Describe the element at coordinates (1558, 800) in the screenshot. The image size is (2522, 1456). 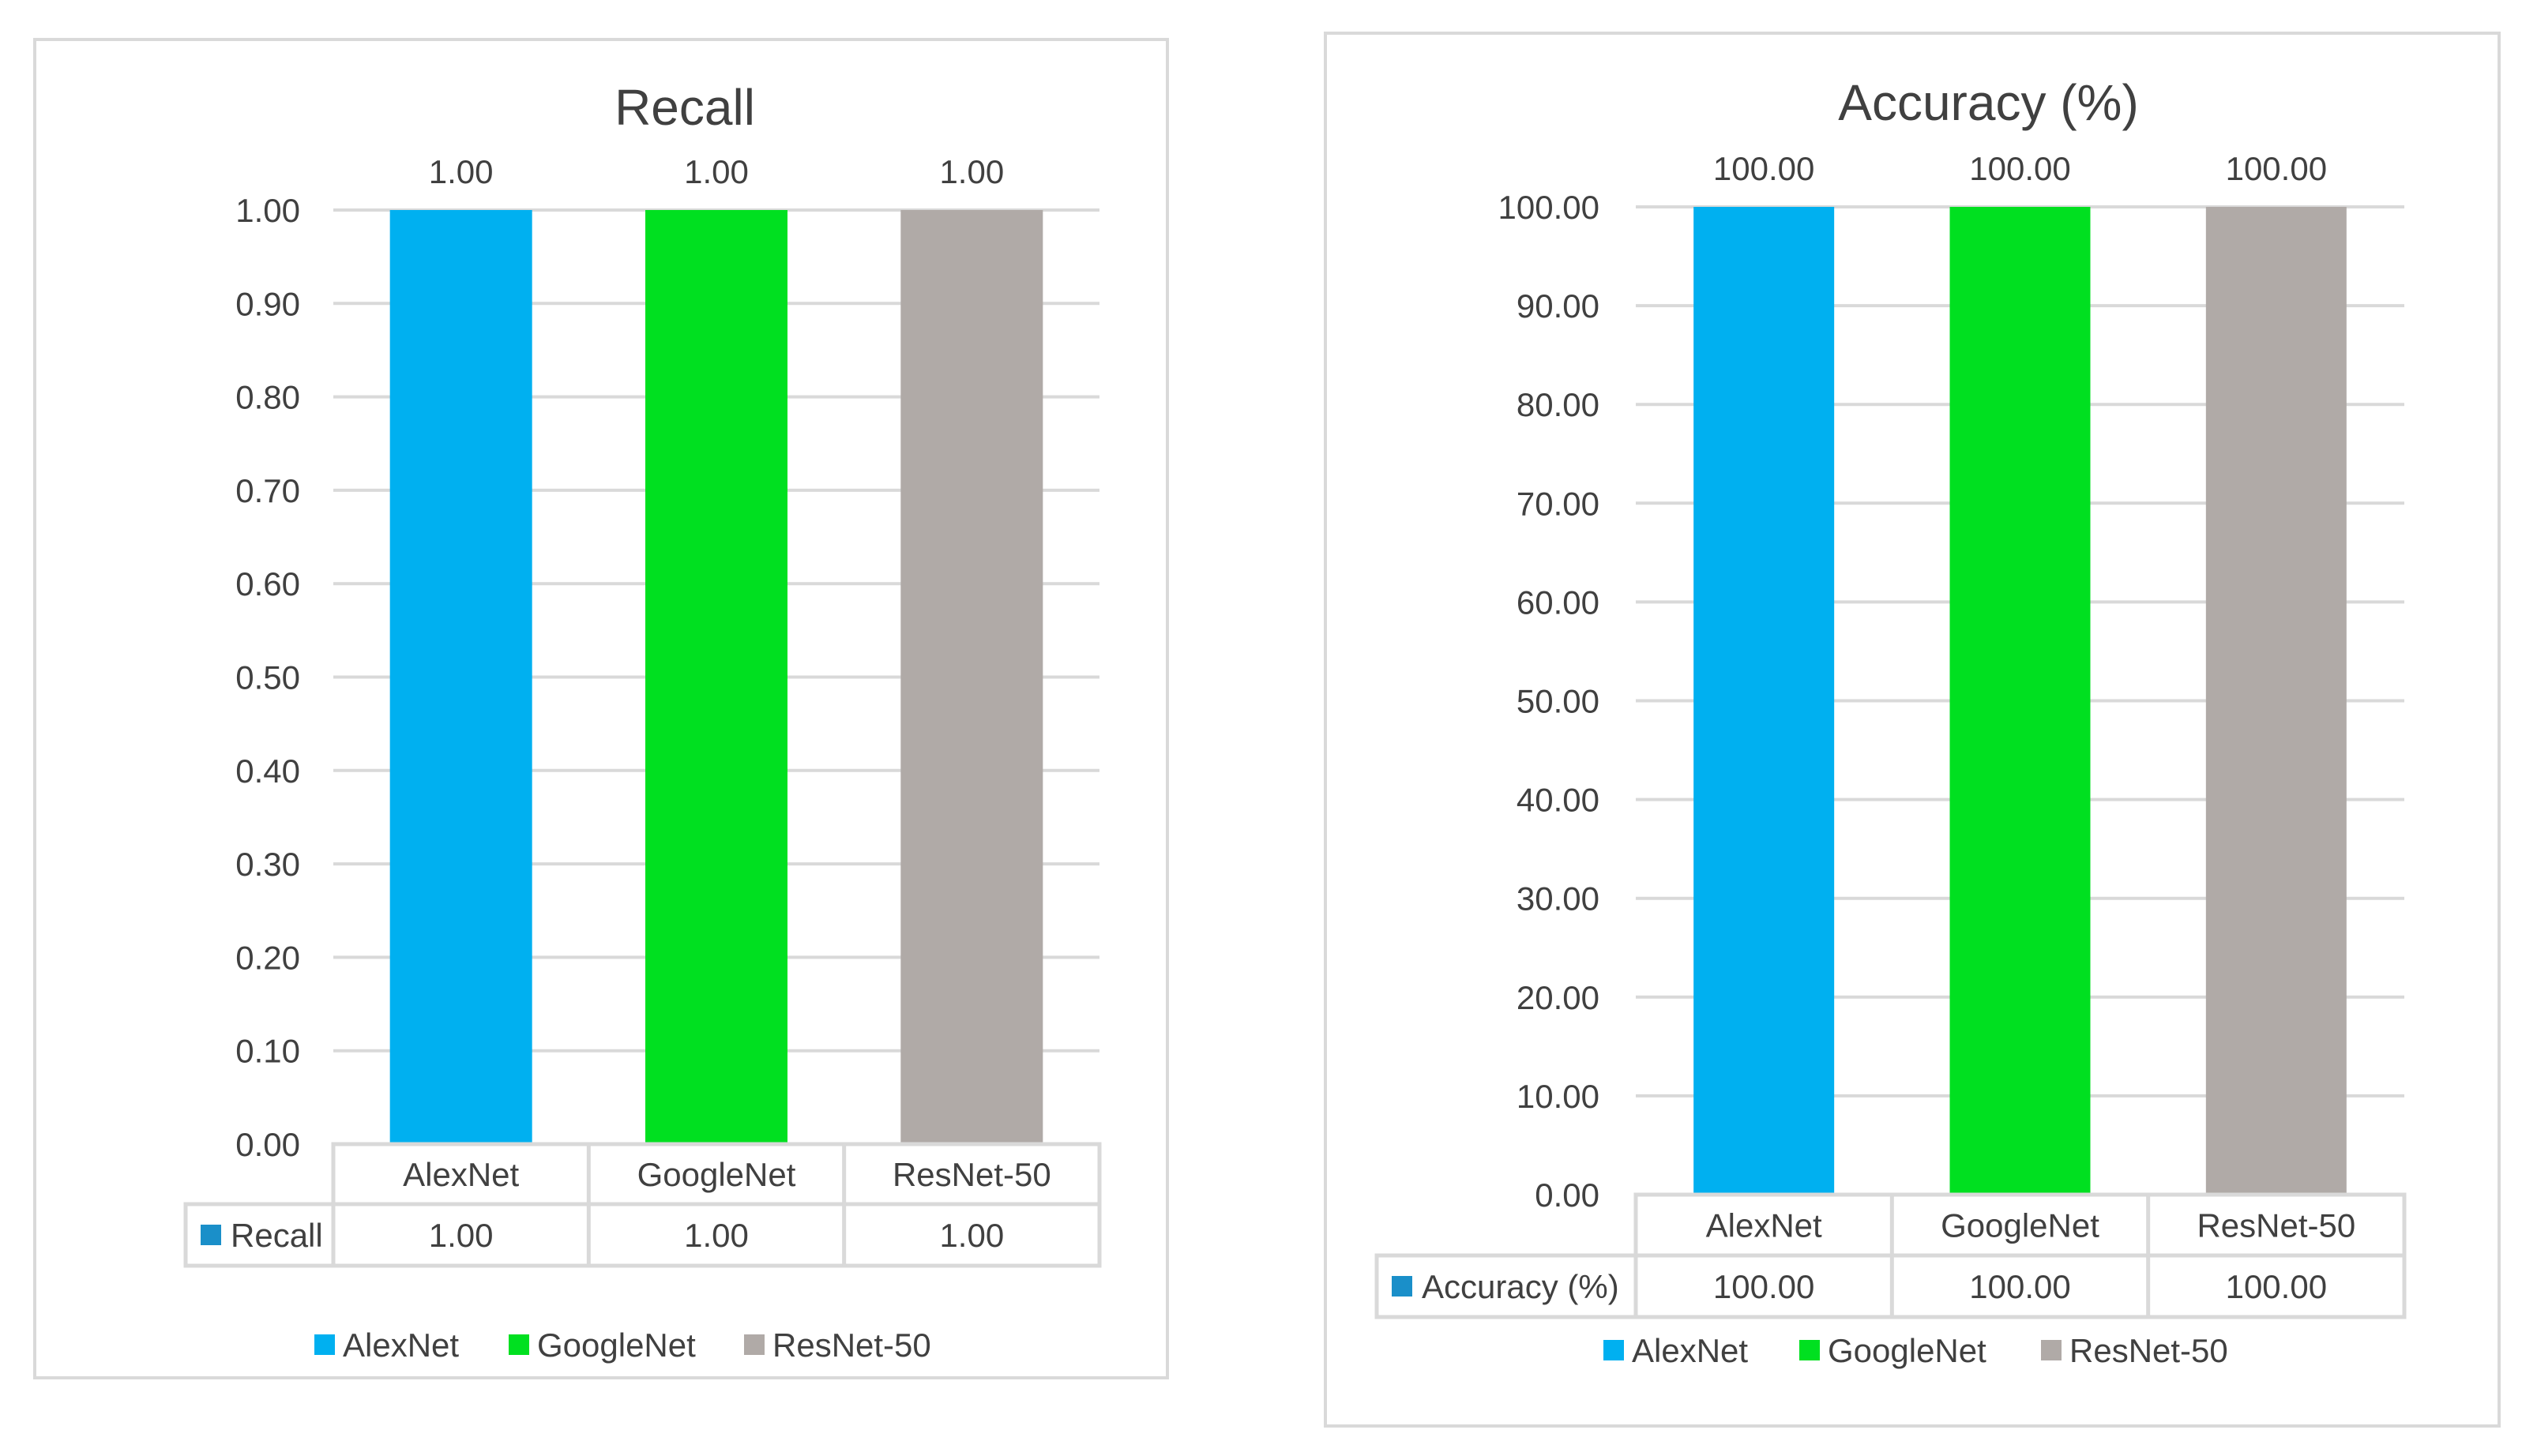
I see `y-tick-label: 40.00` at that location.